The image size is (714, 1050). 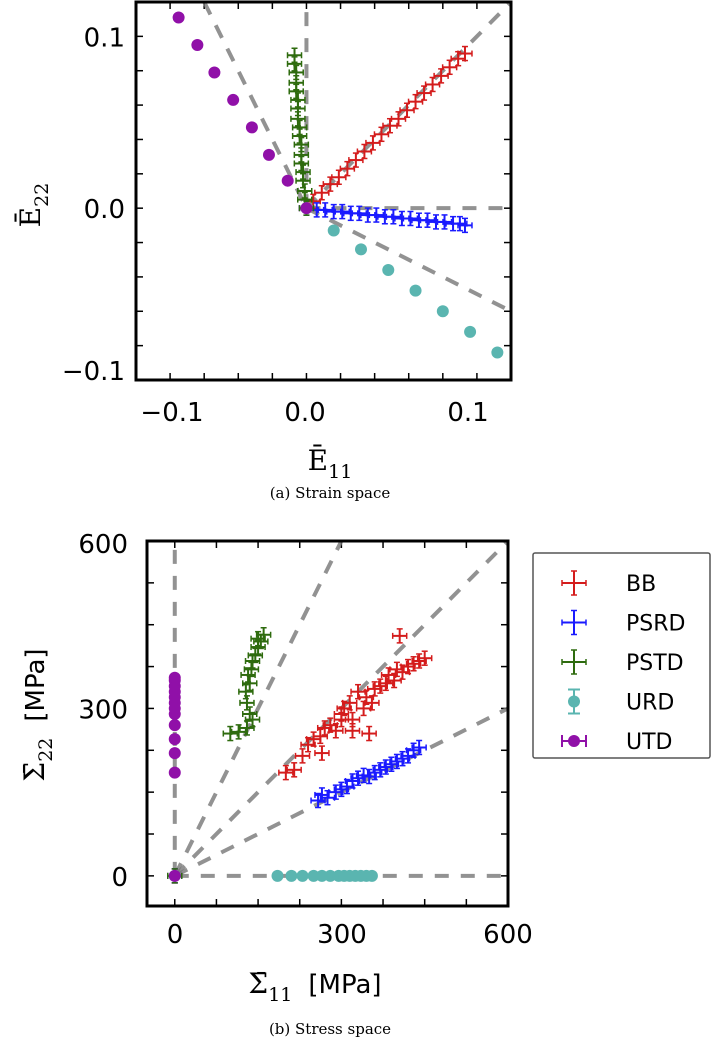 I want to click on series-psrd, so click(x=297, y=811).